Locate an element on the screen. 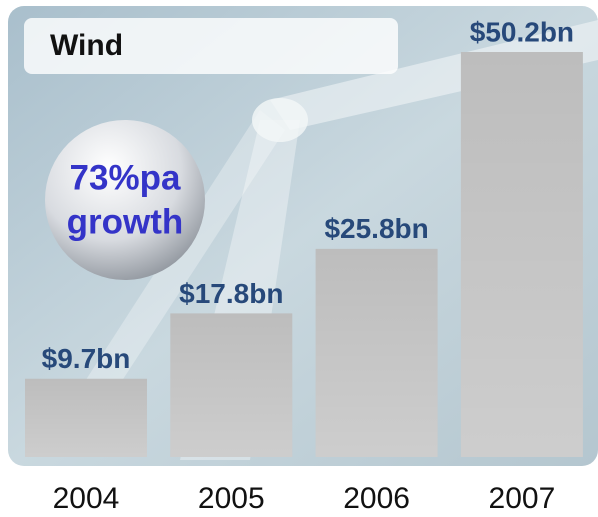 Image resolution: width=598 pixels, height=517 pixels. chart-title: Wind is located at coordinates (86, 45).